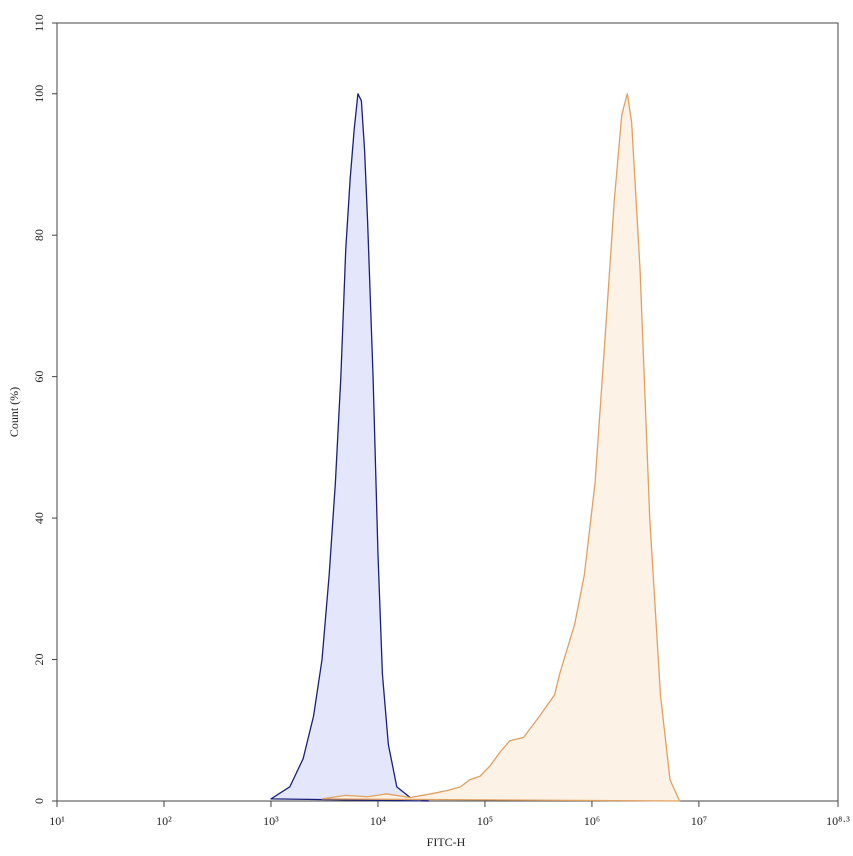 Image resolution: width=853 pixels, height=856 pixels. Describe the element at coordinates (39, 23) in the screenshot. I see `y-tick-label: 110` at that location.